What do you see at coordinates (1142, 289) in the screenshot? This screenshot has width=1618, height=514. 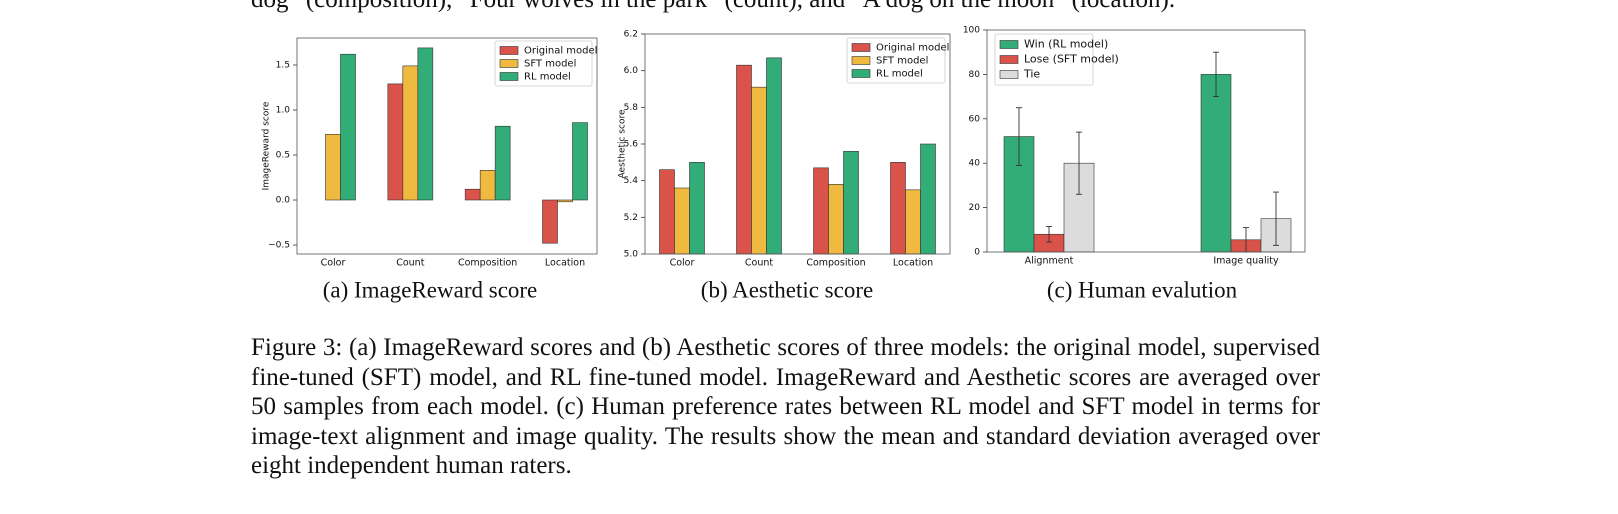 I see `subcaption: (c) Human evalution` at bounding box center [1142, 289].